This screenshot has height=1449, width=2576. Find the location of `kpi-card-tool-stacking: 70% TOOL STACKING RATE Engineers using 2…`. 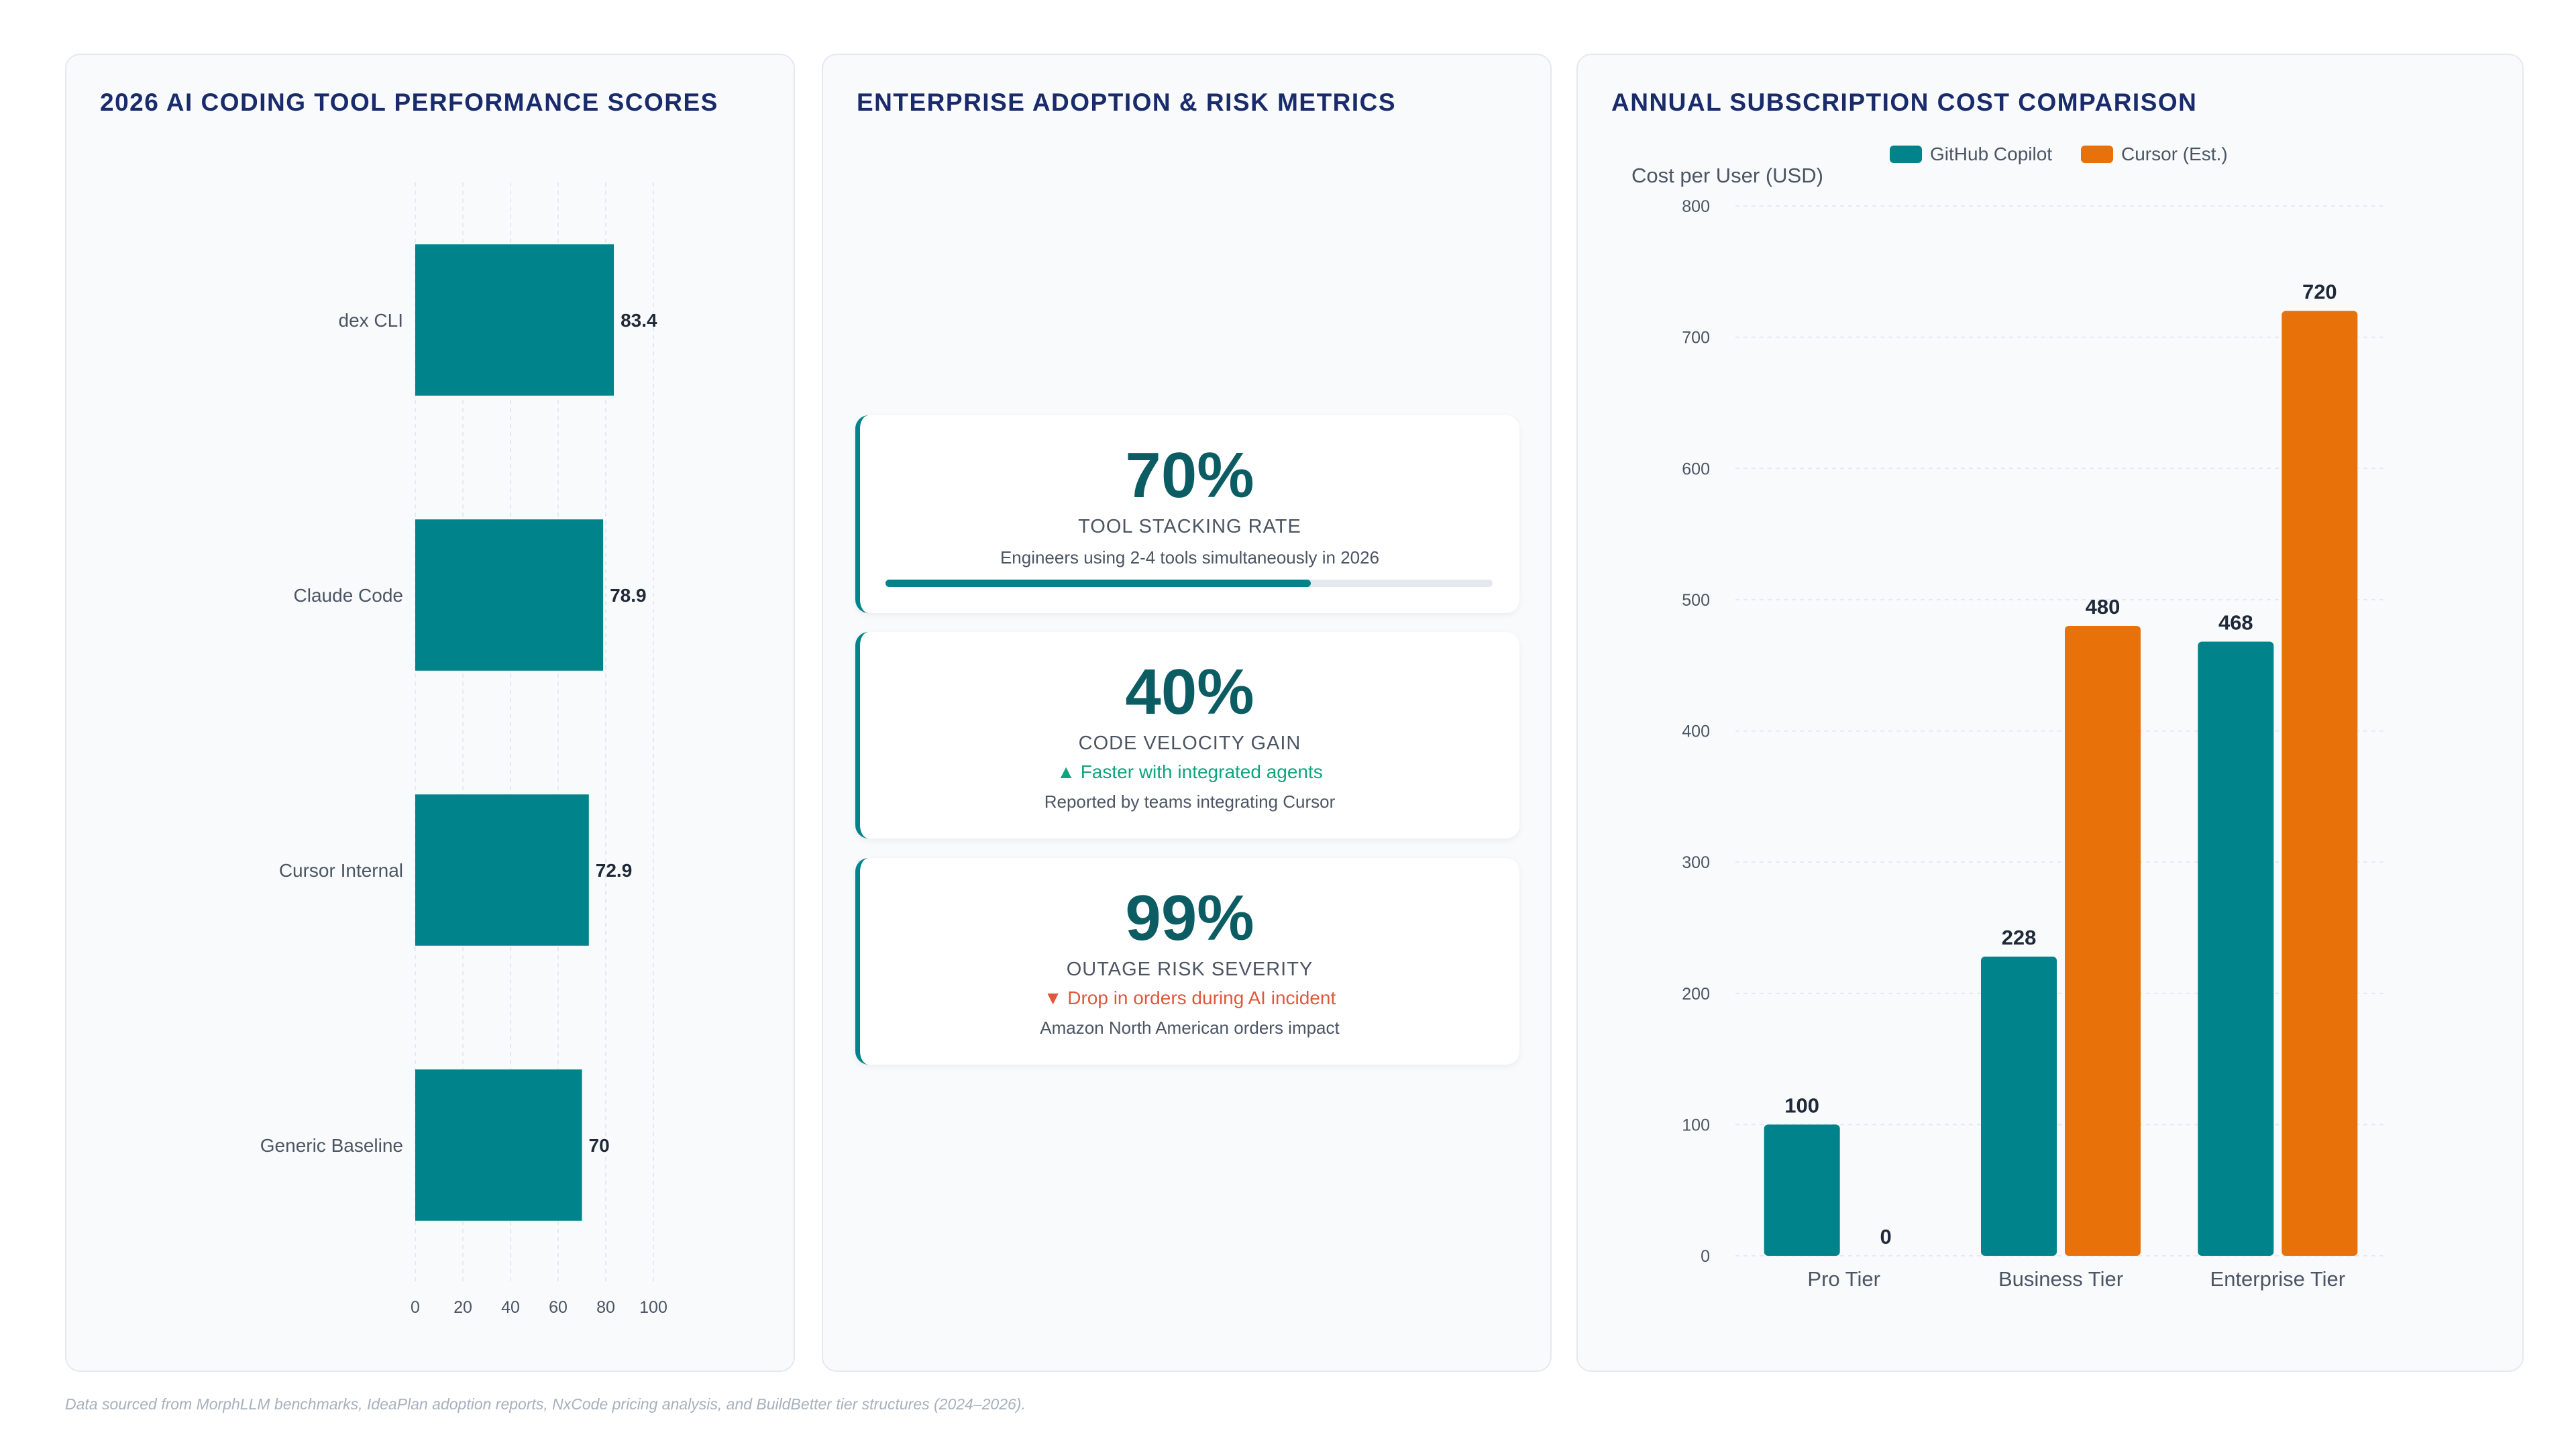

kpi-card-tool-stacking: 70% TOOL STACKING RATE Engineers using 2… is located at coordinates (1187, 514).